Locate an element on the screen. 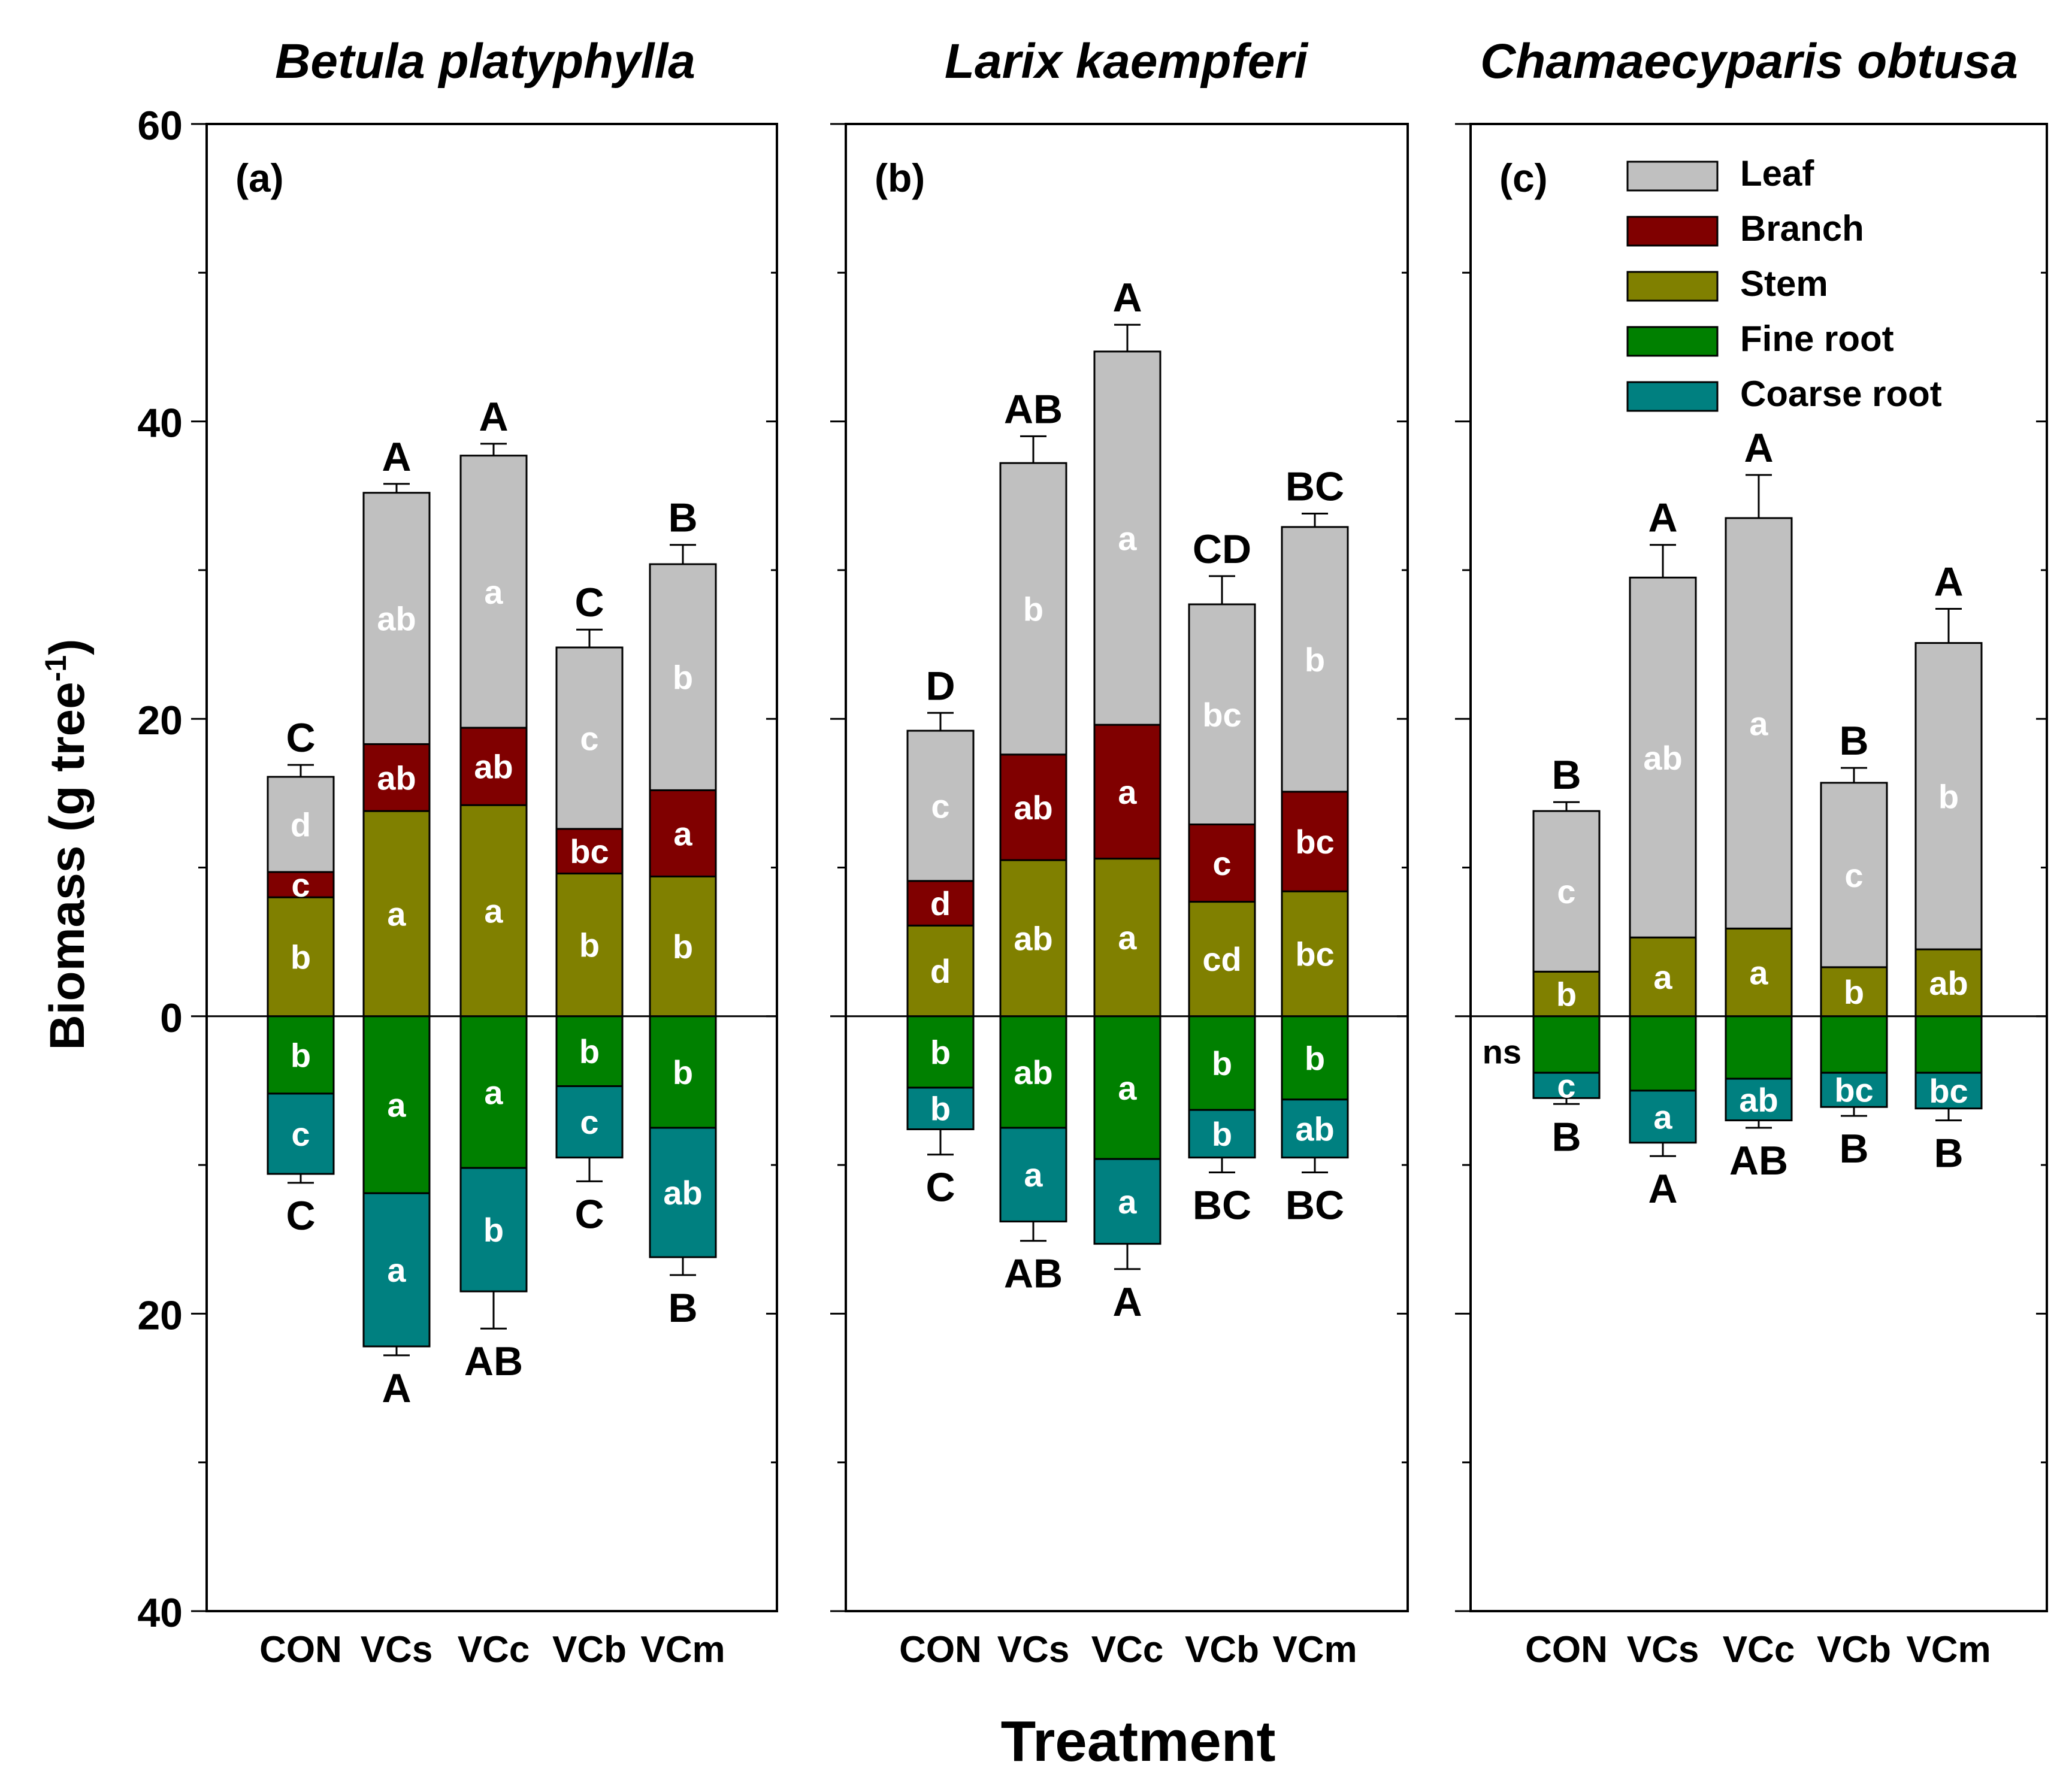 This screenshot has width=2072, height=1789. bar-group-vcm: ab b Abc B is located at coordinates (1948, 867).